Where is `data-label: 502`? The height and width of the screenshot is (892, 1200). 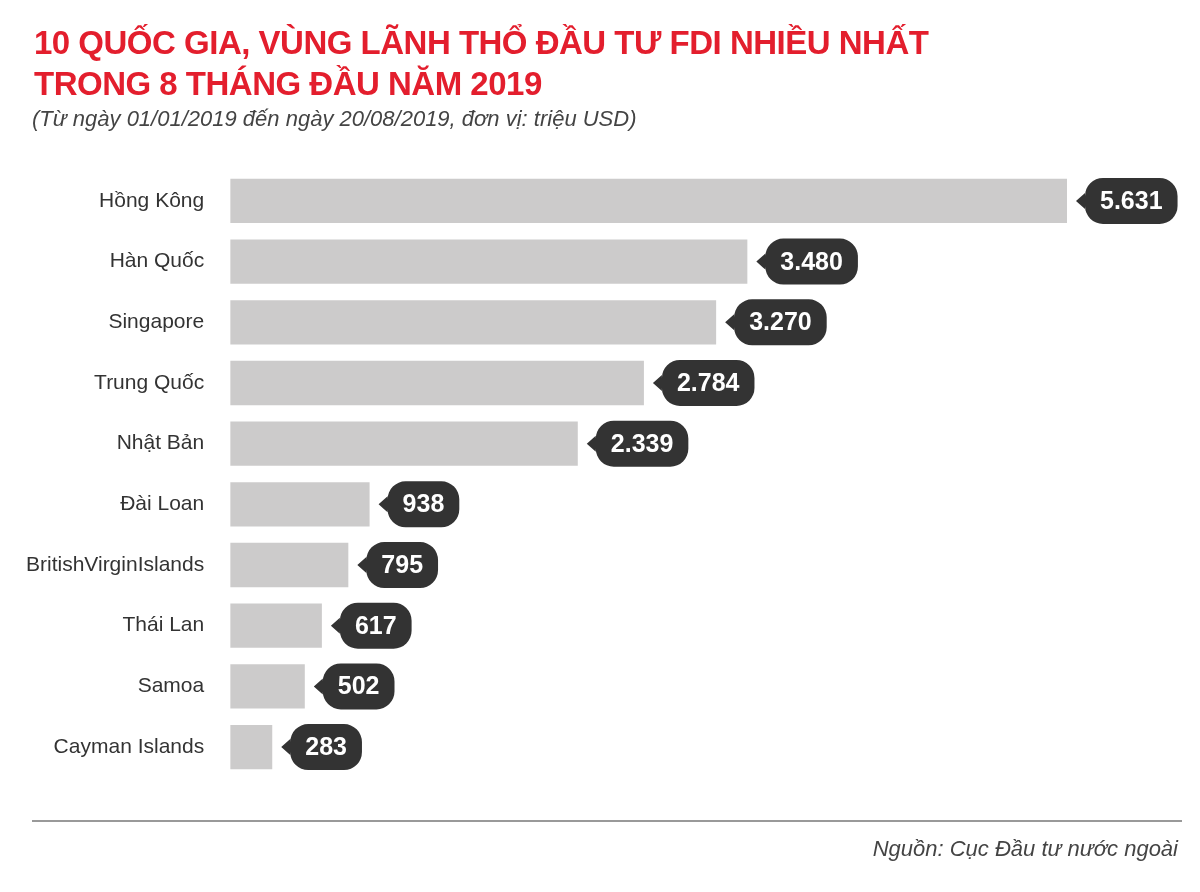
data-label: 502 is located at coordinates (358, 685).